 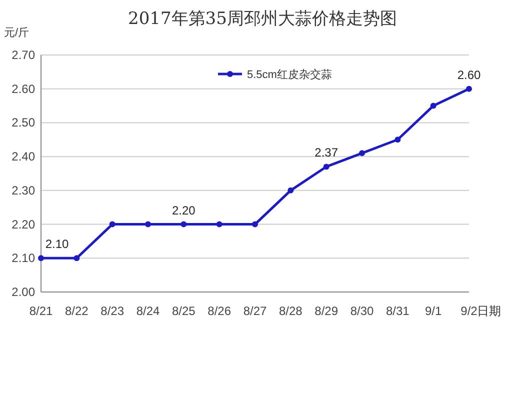 I want to click on chart-title: 2017年第35周邳州大蒜价格走势图, so click(x=262, y=19).